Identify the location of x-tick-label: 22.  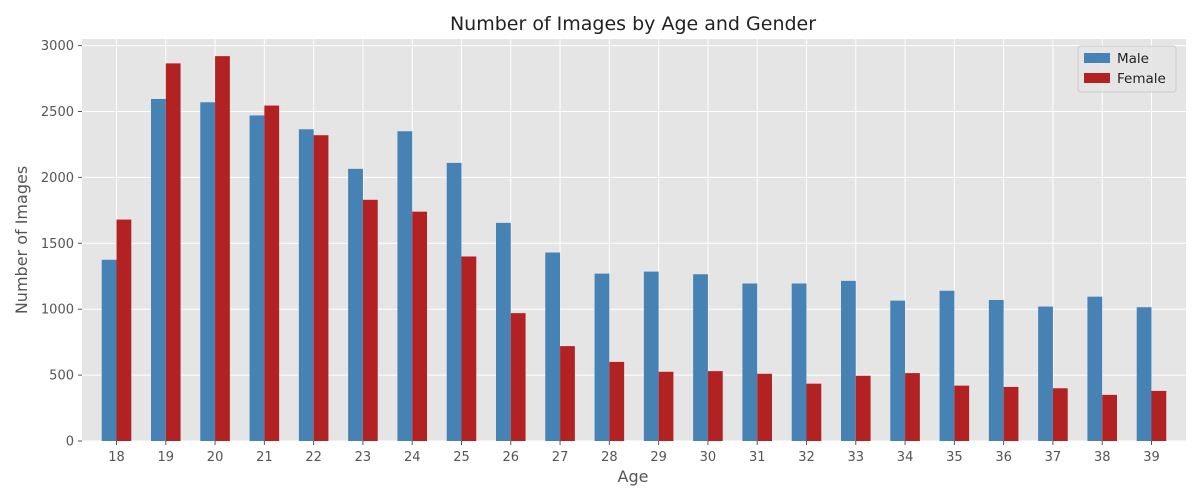
(313, 457).